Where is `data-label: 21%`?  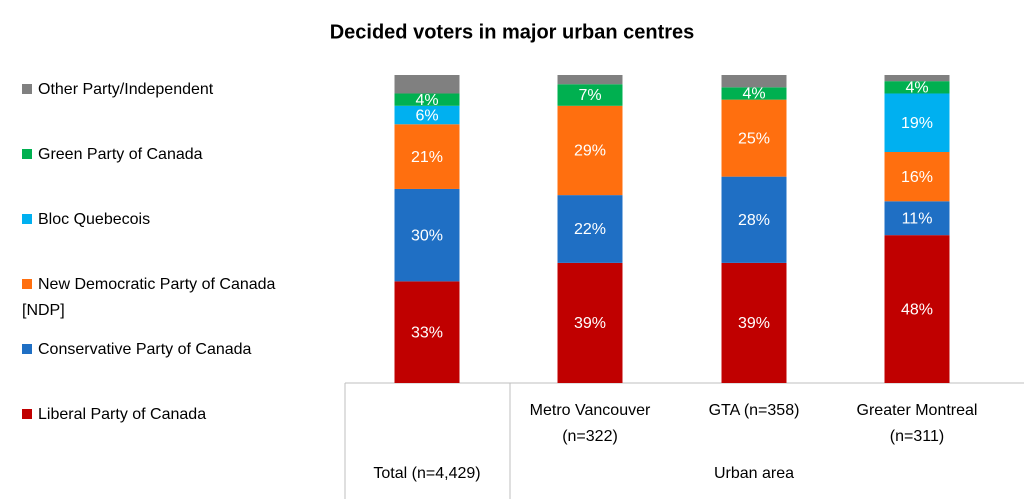
data-label: 21% is located at coordinates (427, 157).